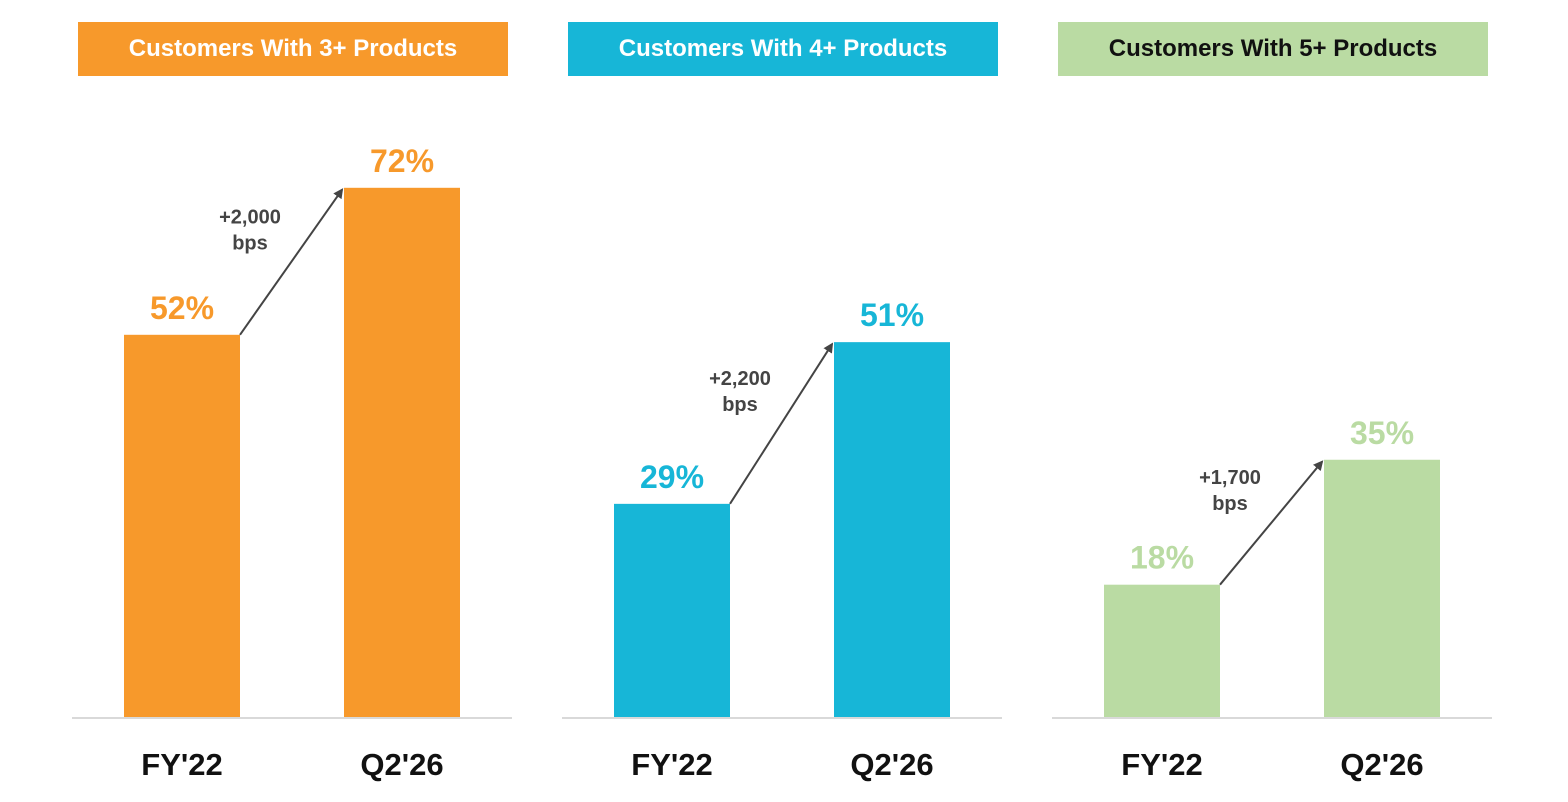 The image size is (1568, 802). What do you see at coordinates (182, 308) in the screenshot?
I see `data-label-0: 52%` at bounding box center [182, 308].